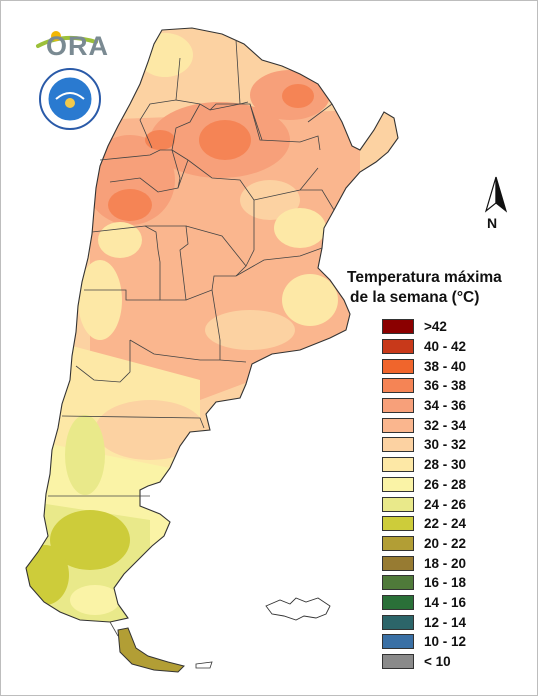 This screenshot has width=538, height=696. What do you see at coordinates (492, 223) in the screenshot?
I see `north-arrow-label: N` at bounding box center [492, 223].